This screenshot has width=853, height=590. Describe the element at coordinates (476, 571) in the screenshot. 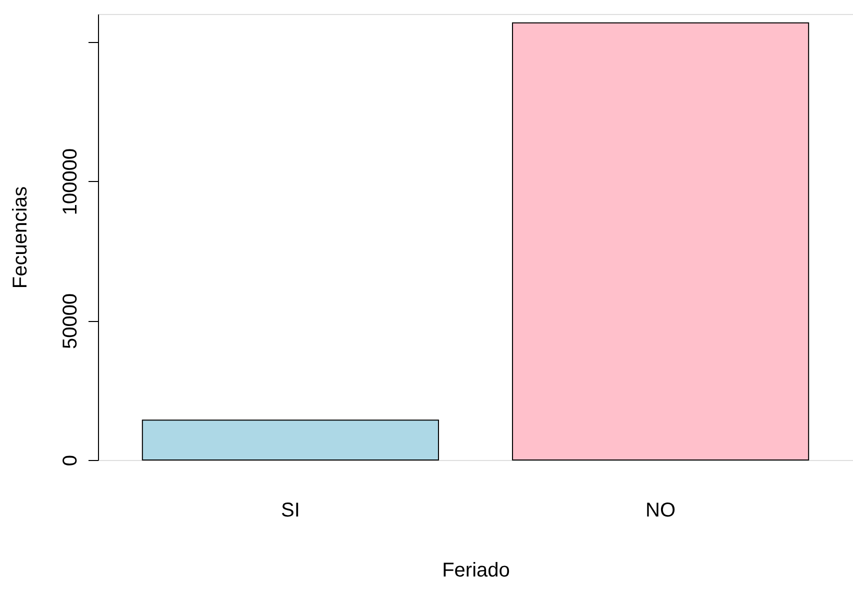

I see `x-axis-title: Feriado` at that location.